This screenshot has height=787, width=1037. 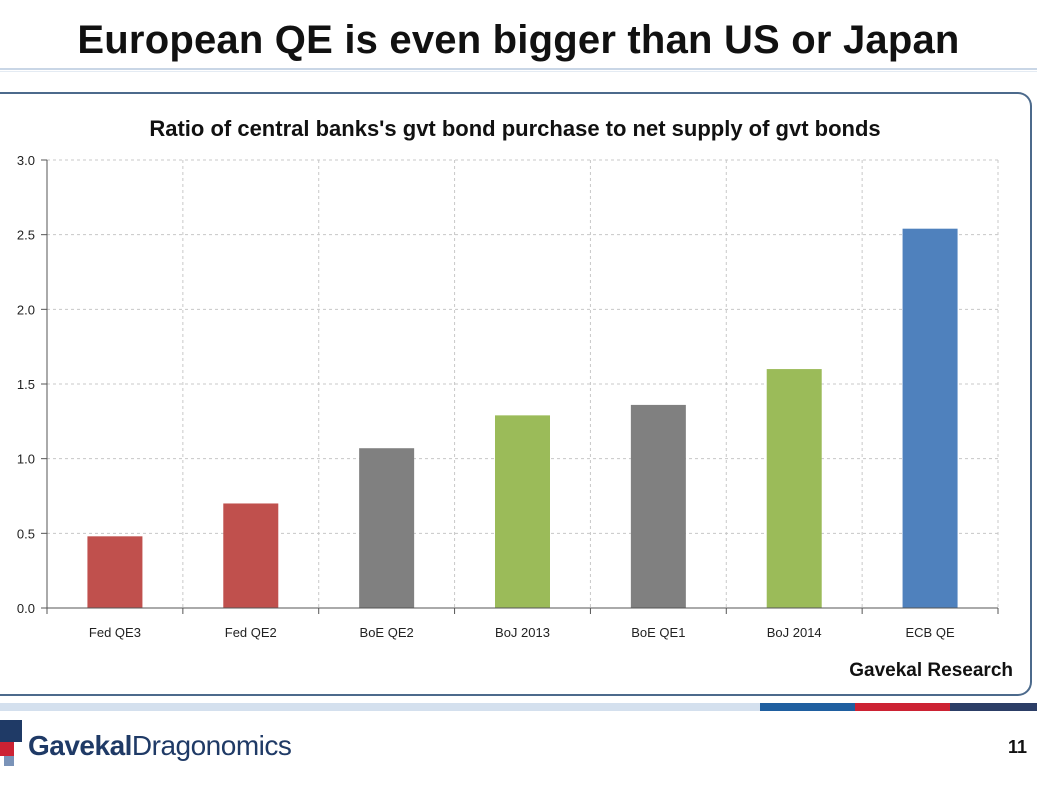 I want to click on gavekal-logo-icon, so click(x=11, y=743).